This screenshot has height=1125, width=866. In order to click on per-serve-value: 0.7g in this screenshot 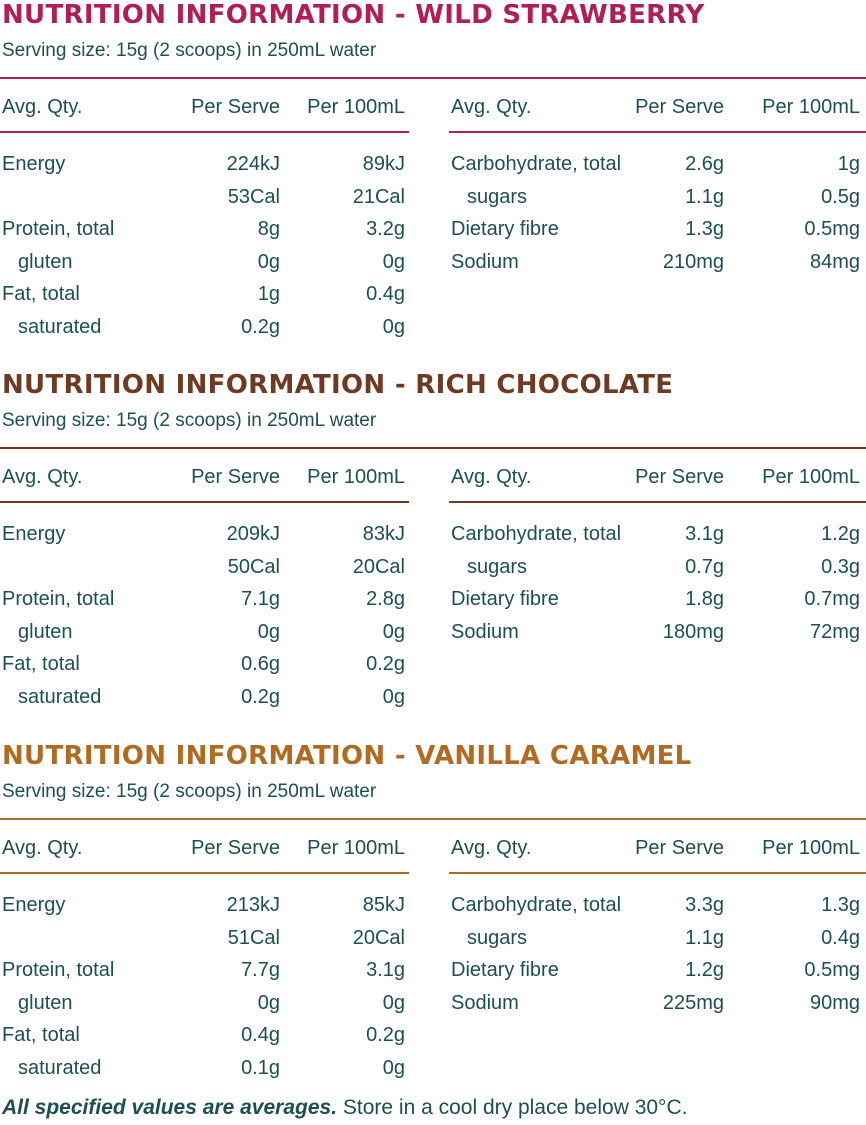, I will do `click(704, 566)`.